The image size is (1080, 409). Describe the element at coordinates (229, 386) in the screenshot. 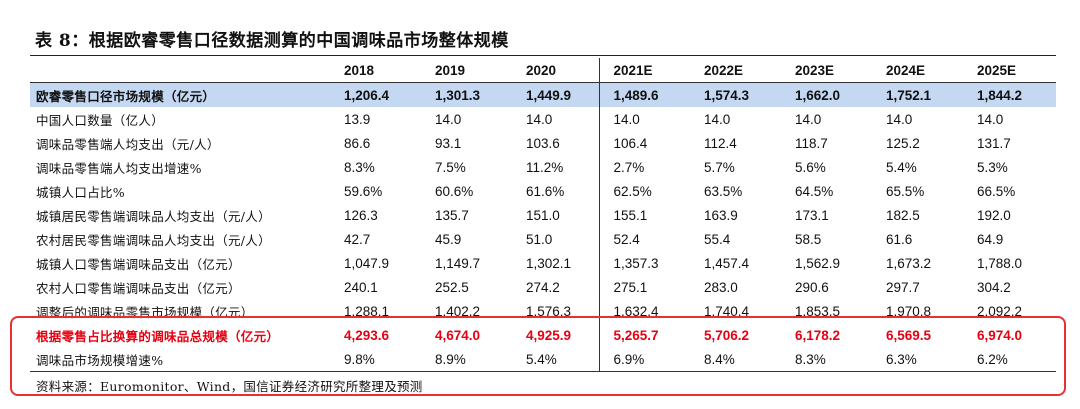

I see `source-note: 资料来源：Euromonitor、Wind，国信证券经济研究所整理及预测` at that location.